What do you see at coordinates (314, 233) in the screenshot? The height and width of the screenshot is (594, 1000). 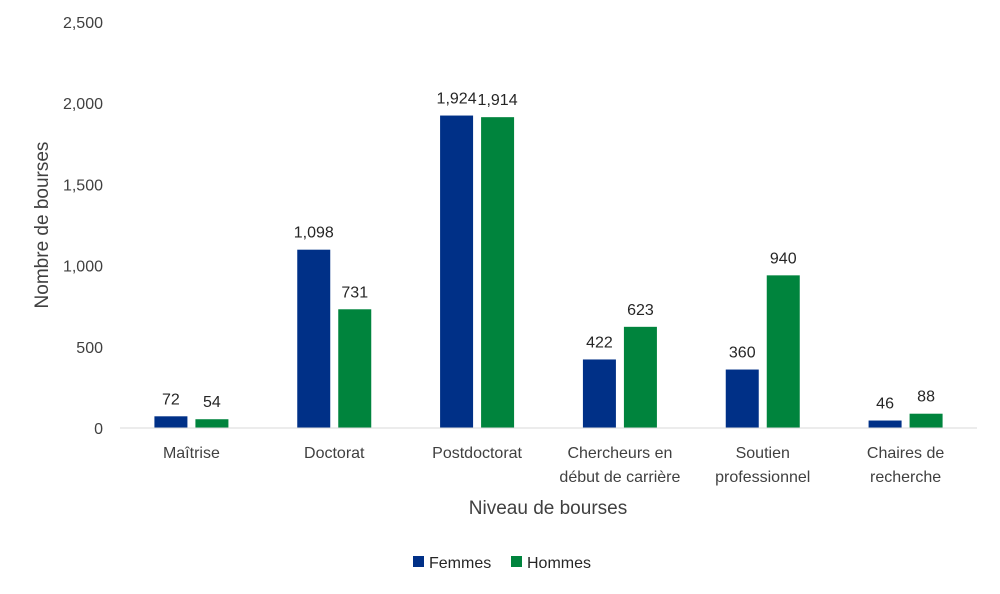 I see `data-label-femmes-1: 1,098` at bounding box center [314, 233].